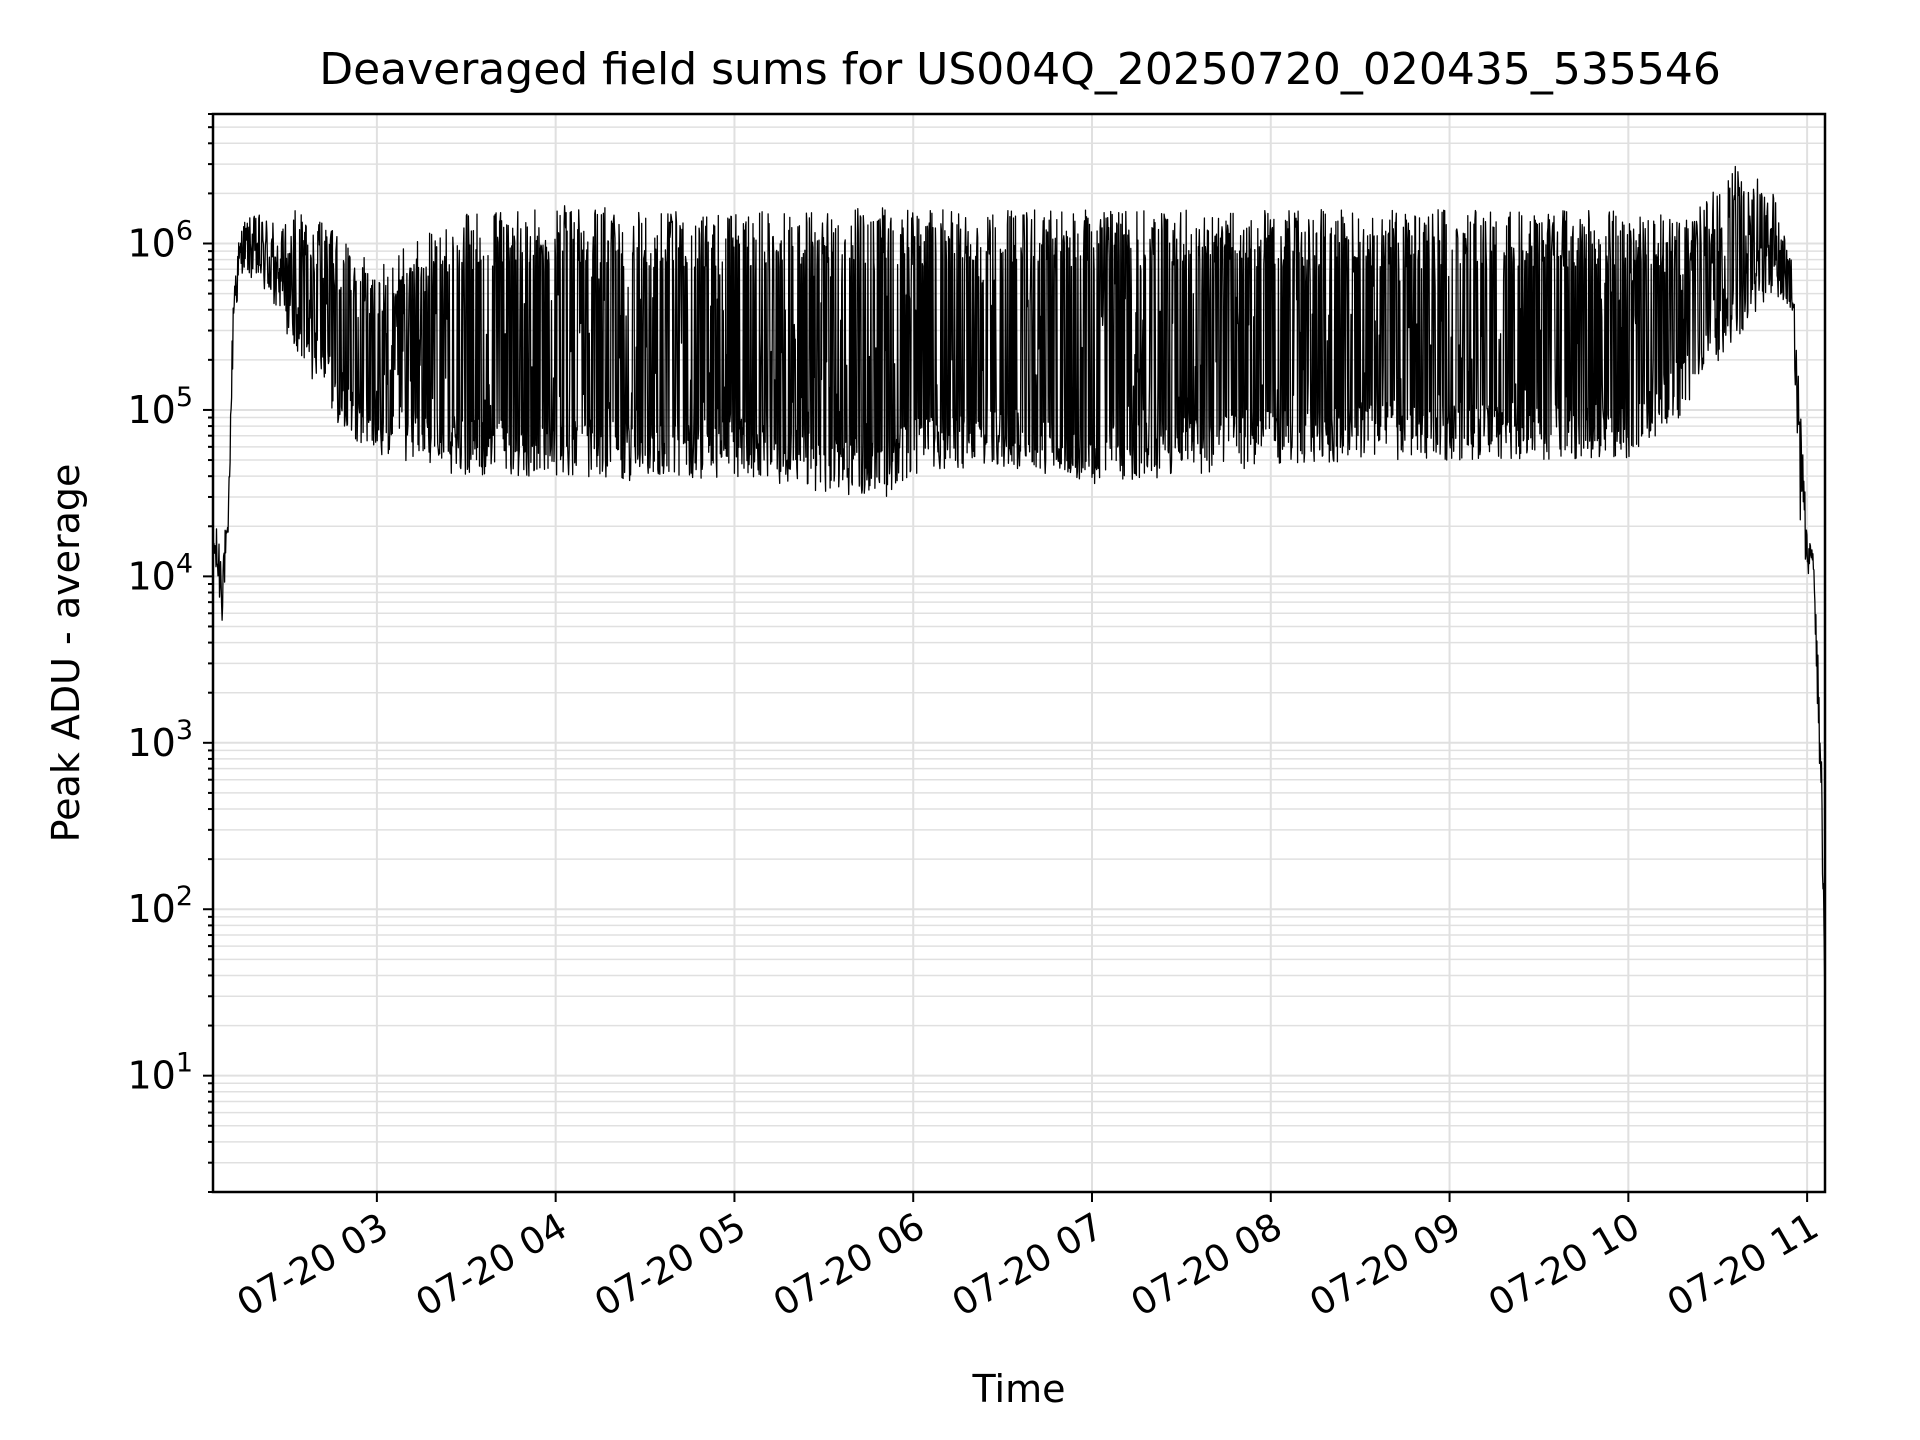 This screenshot has width=1920, height=1440. I want to click on y-tick-label: 106, so click(160, 241).